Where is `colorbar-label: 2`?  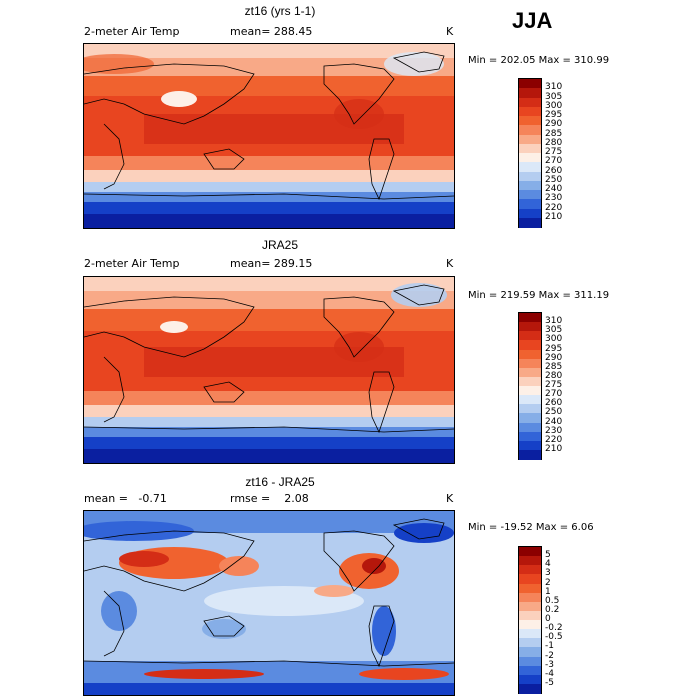 colorbar-label: 2 is located at coordinates (548, 582).